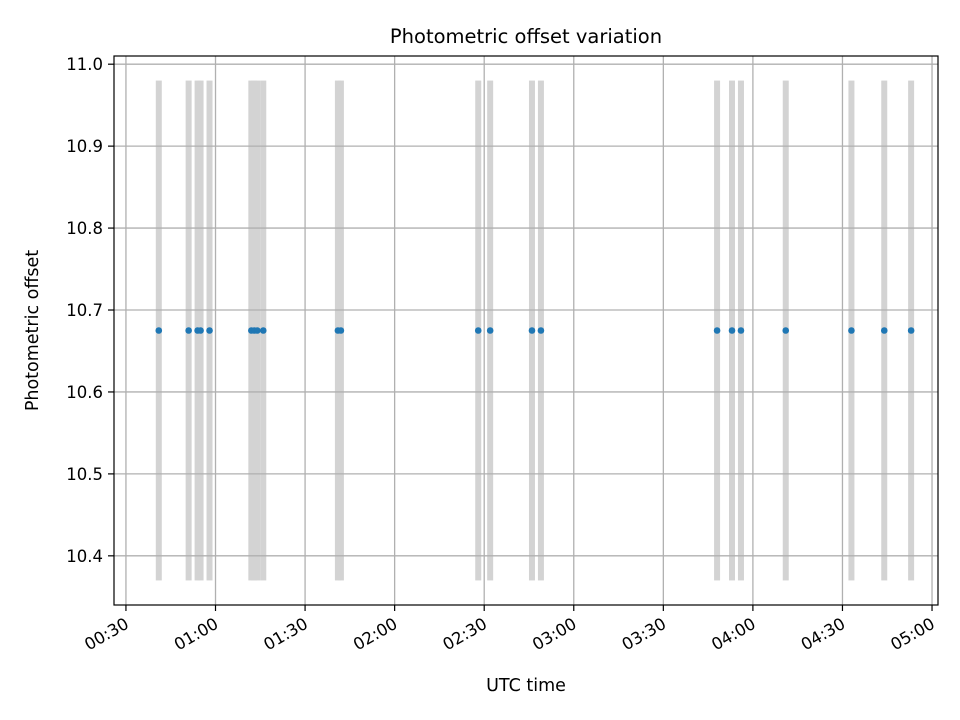  Describe the element at coordinates (84, 64) in the screenshot. I see `y-tick-label-6: 11.0` at that location.